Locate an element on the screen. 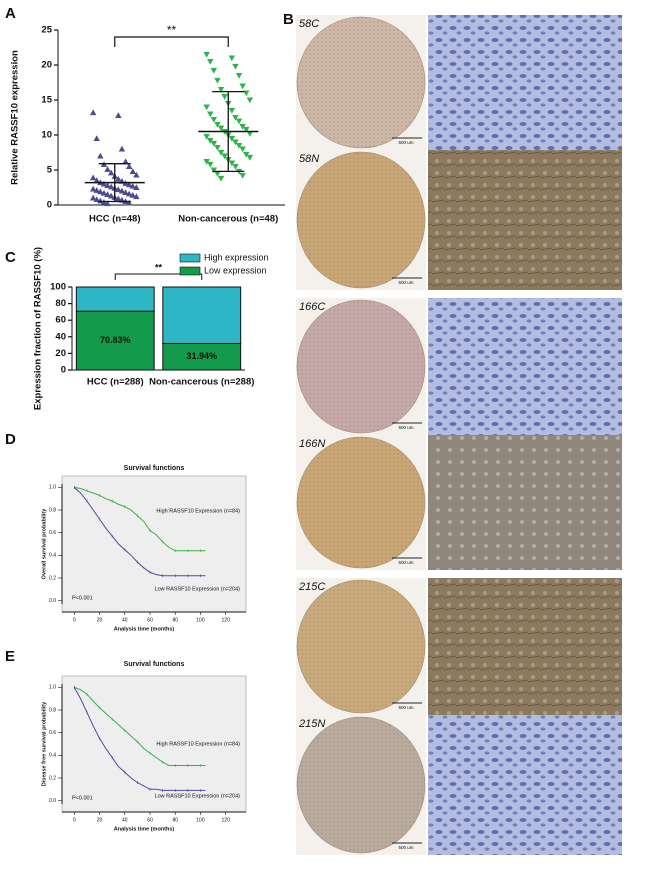 This screenshot has height=873, width=650. y-tick-label: 100 is located at coordinates (58, 287).